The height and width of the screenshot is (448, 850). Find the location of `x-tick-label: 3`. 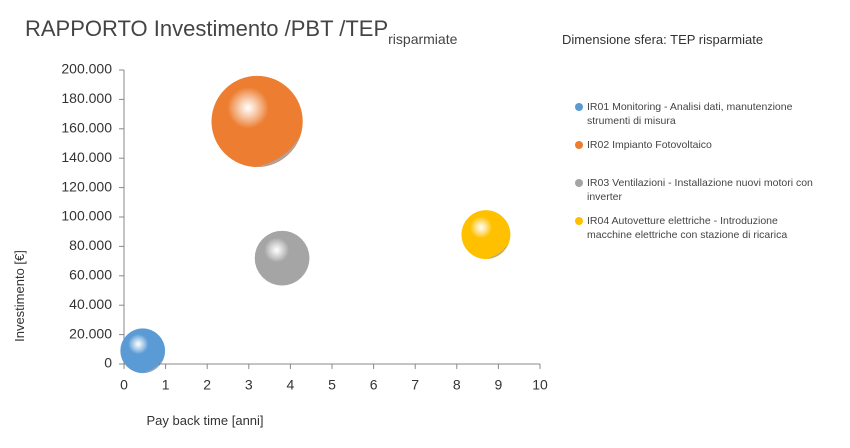

x-tick-label: 3 is located at coordinates (249, 385).